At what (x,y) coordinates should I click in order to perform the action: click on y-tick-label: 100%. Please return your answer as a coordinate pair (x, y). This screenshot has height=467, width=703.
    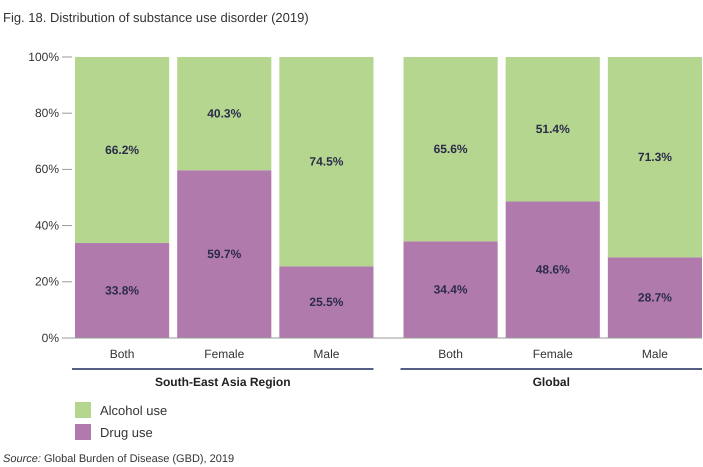
    Looking at the image, I should click on (44, 57).